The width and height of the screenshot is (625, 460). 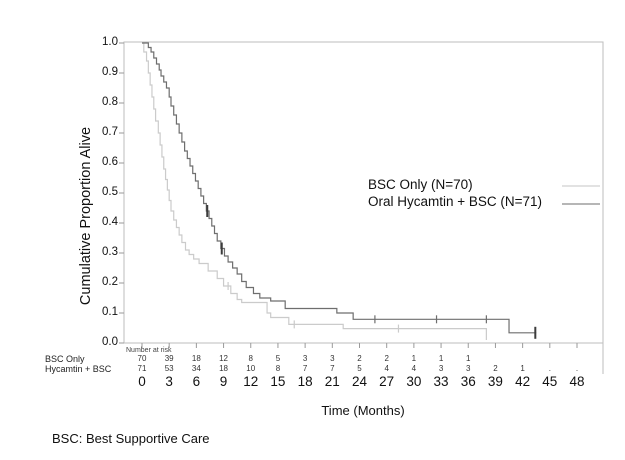 I want to click on risk-value: 53, so click(x=169, y=368).